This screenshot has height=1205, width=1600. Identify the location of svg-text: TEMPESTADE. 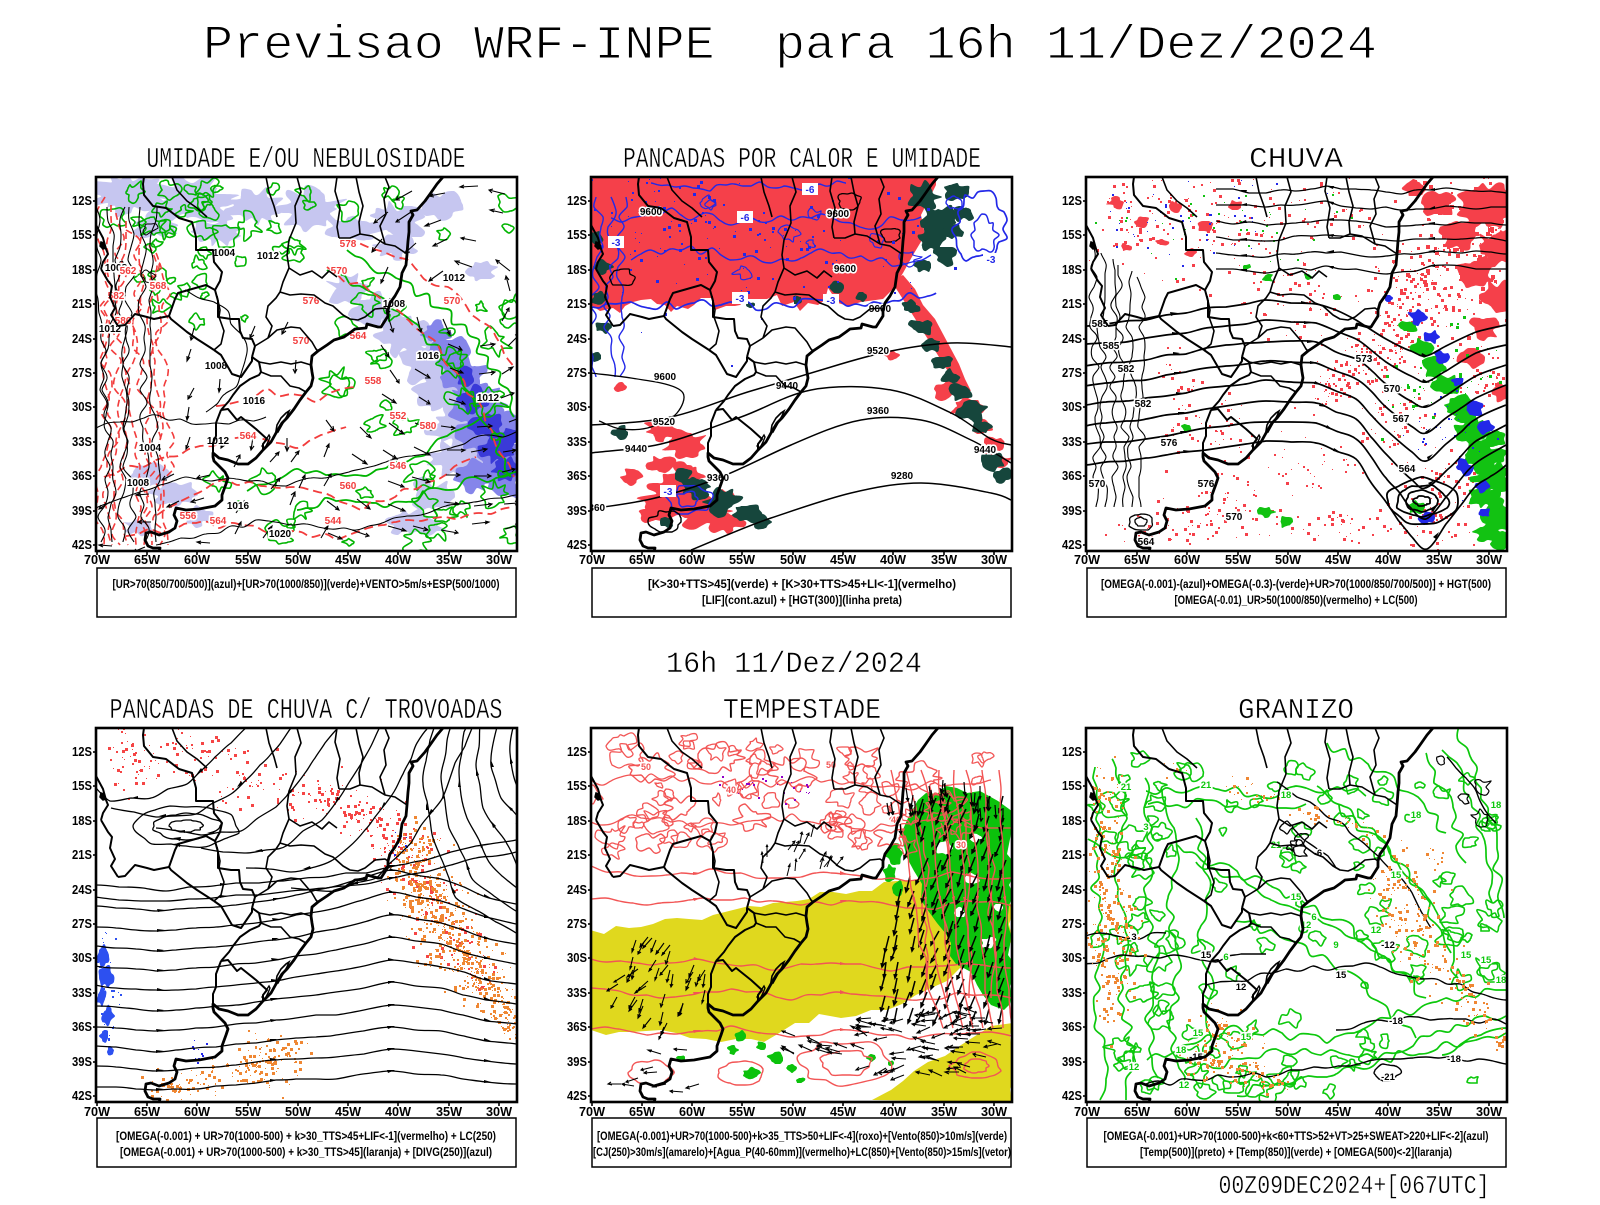
(802, 710).